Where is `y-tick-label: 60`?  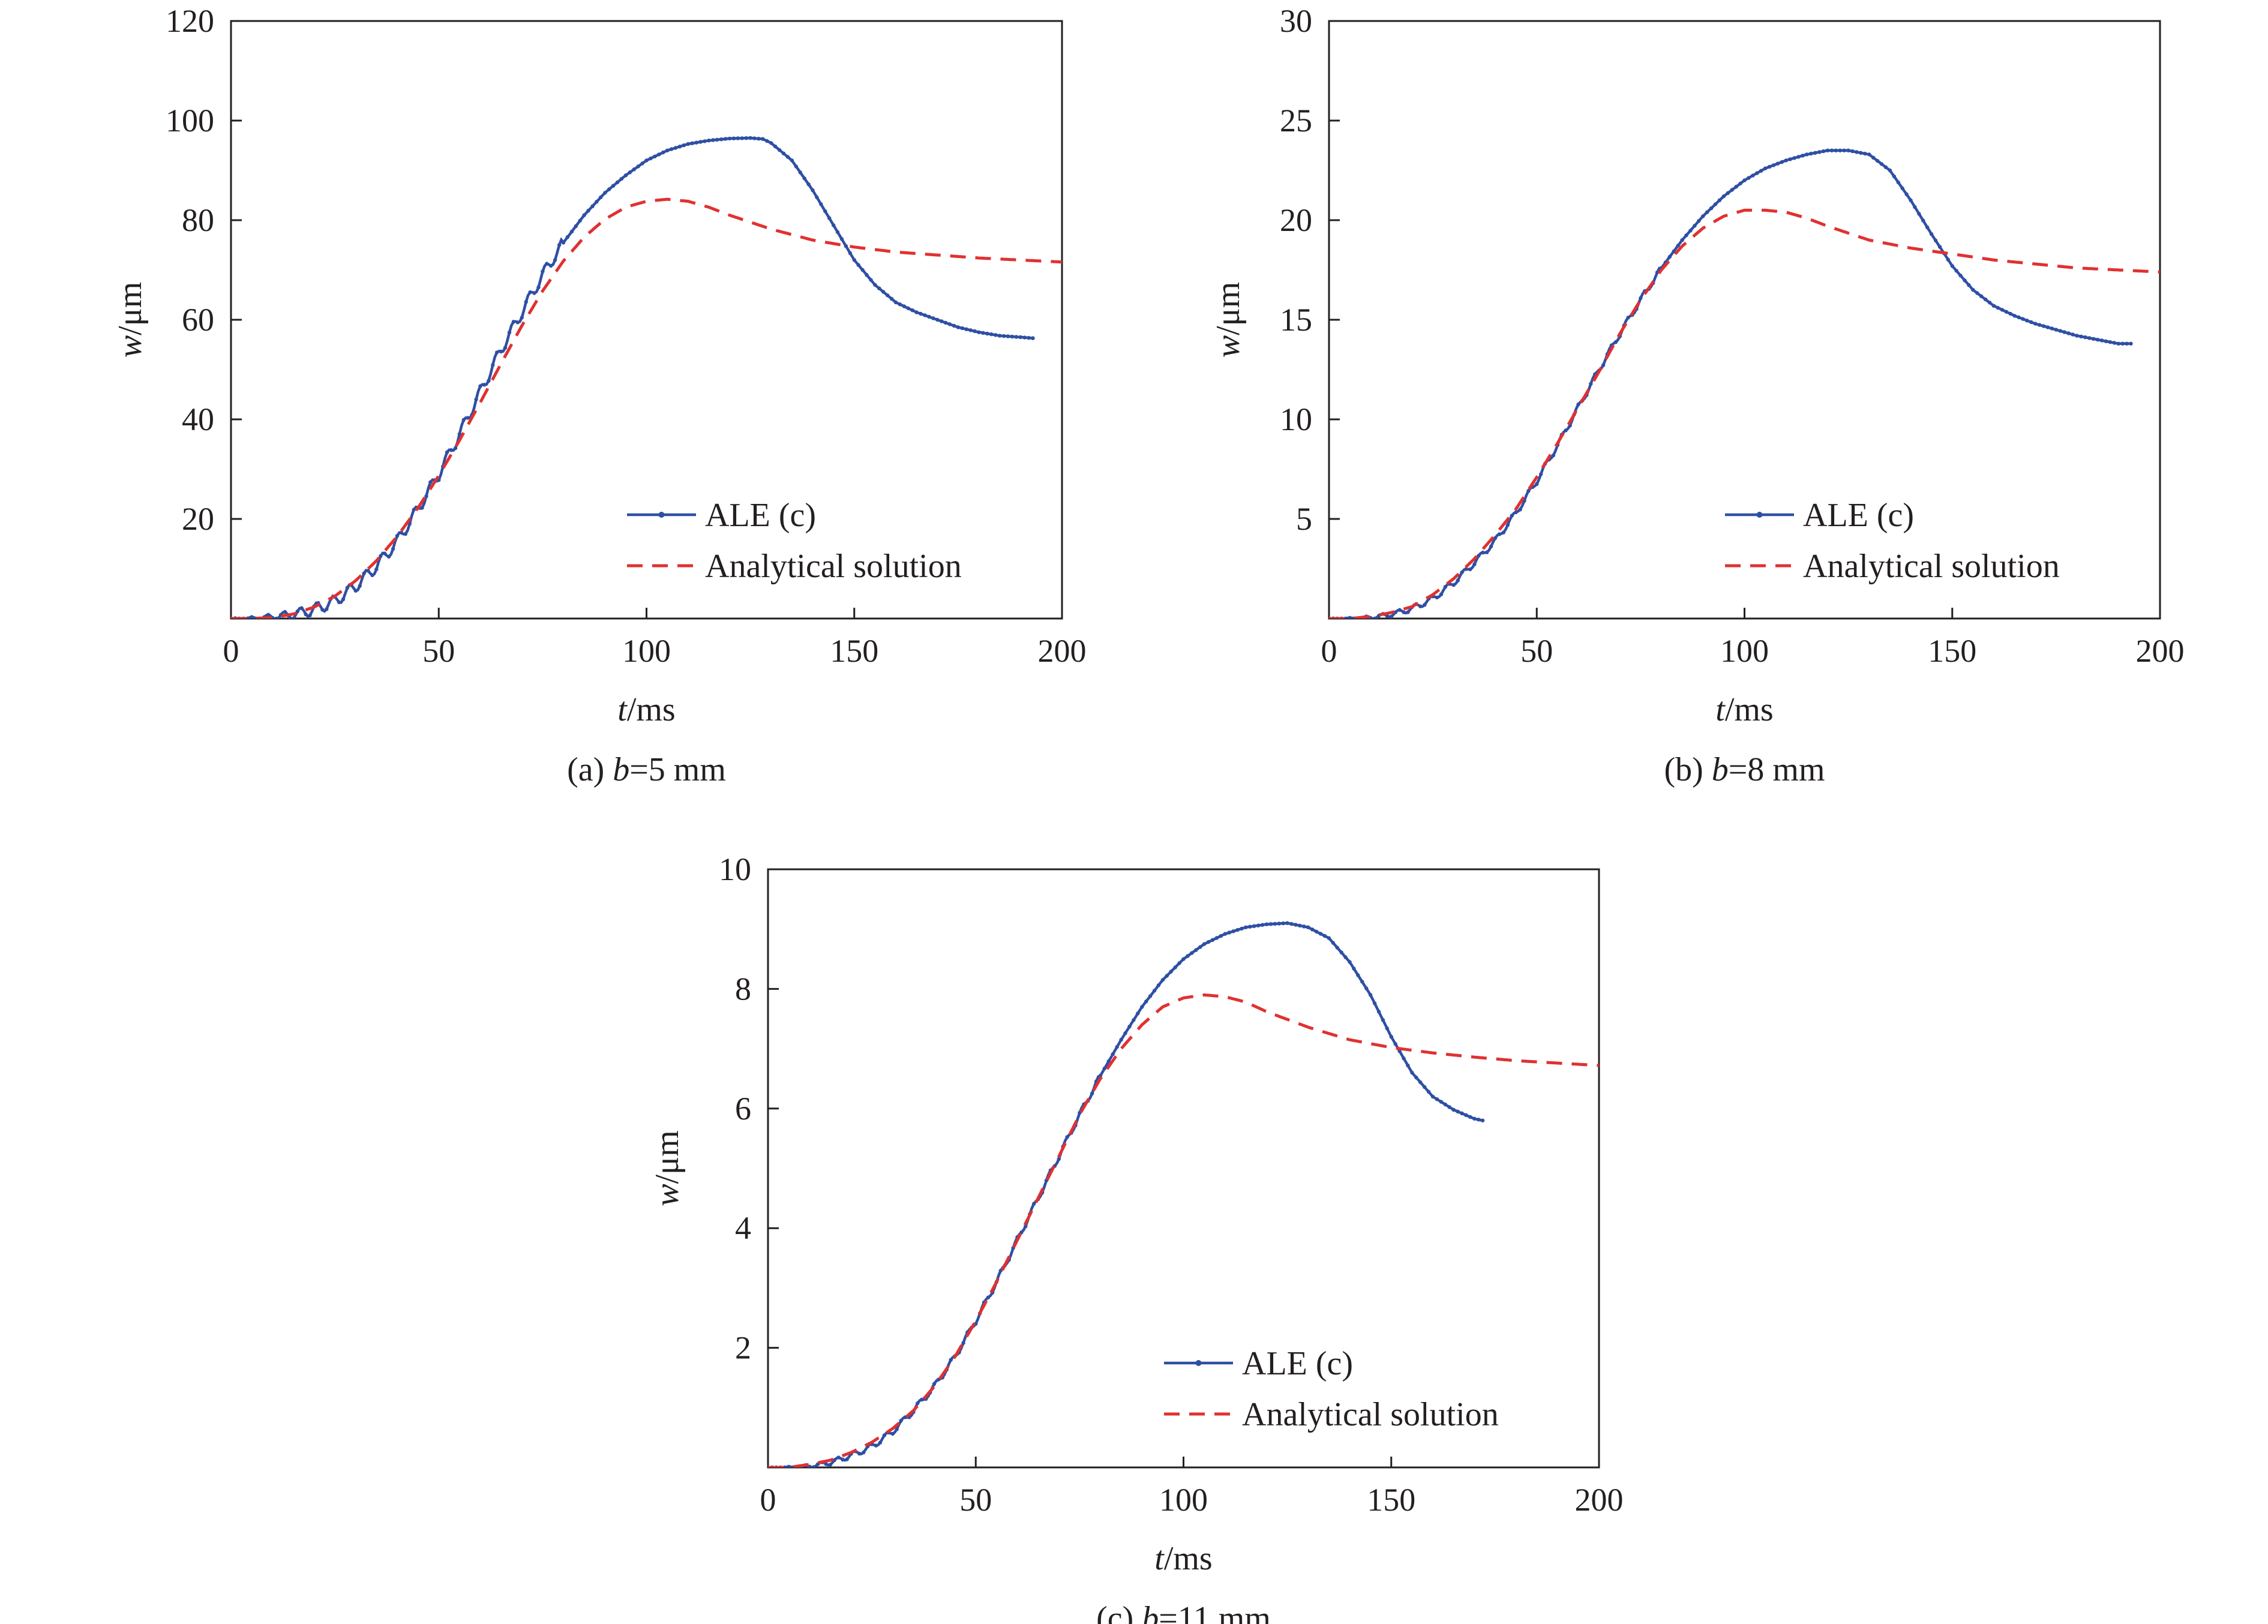
y-tick-label: 60 is located at coordinates (198, 320).